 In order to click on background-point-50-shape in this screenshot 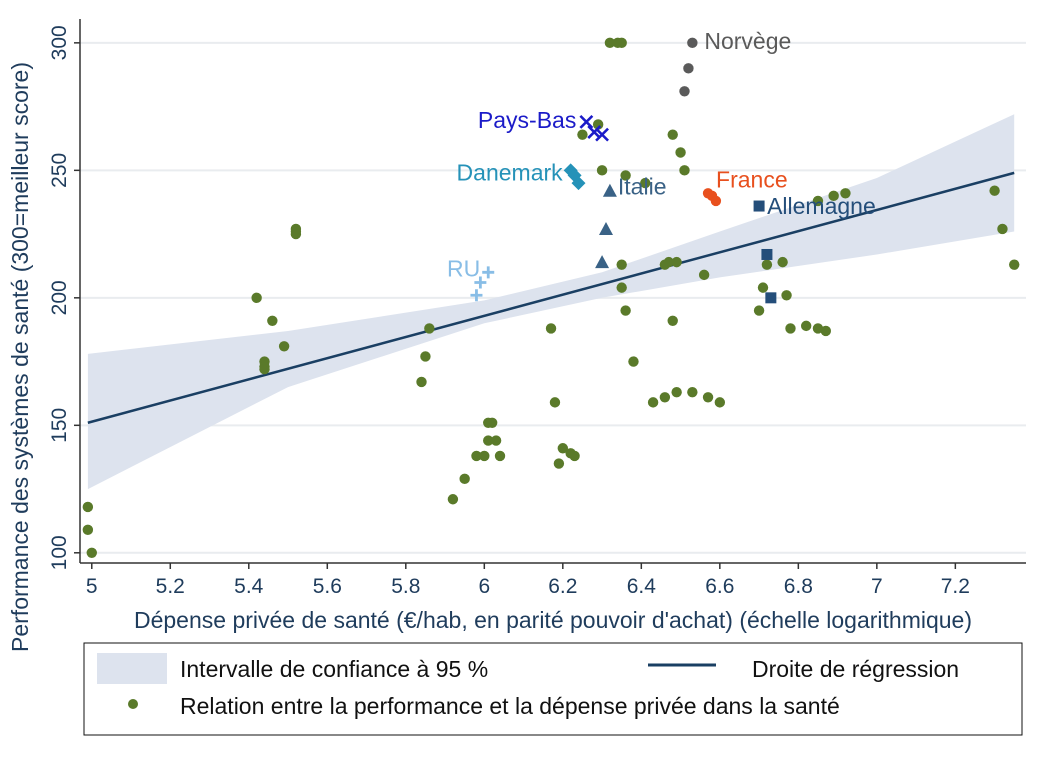, I will do `click(680, 152)`.